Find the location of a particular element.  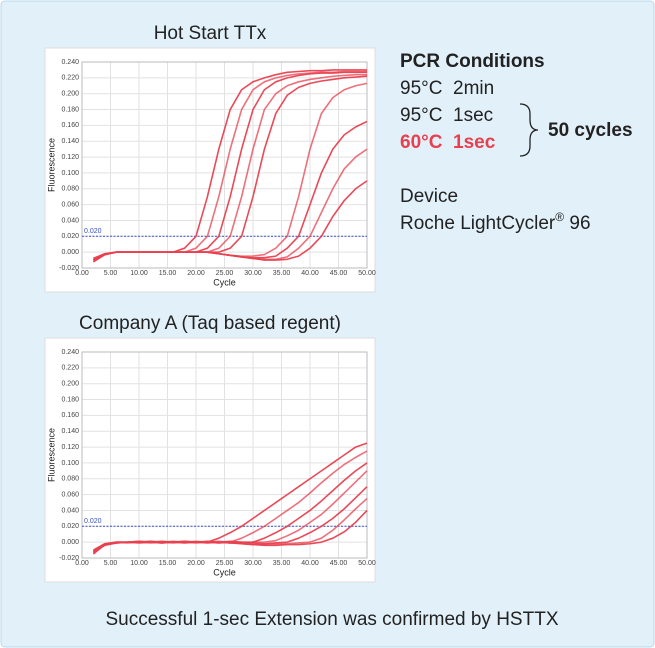

chart-title: Hot Start TTx is located at coordinates (210, 33).